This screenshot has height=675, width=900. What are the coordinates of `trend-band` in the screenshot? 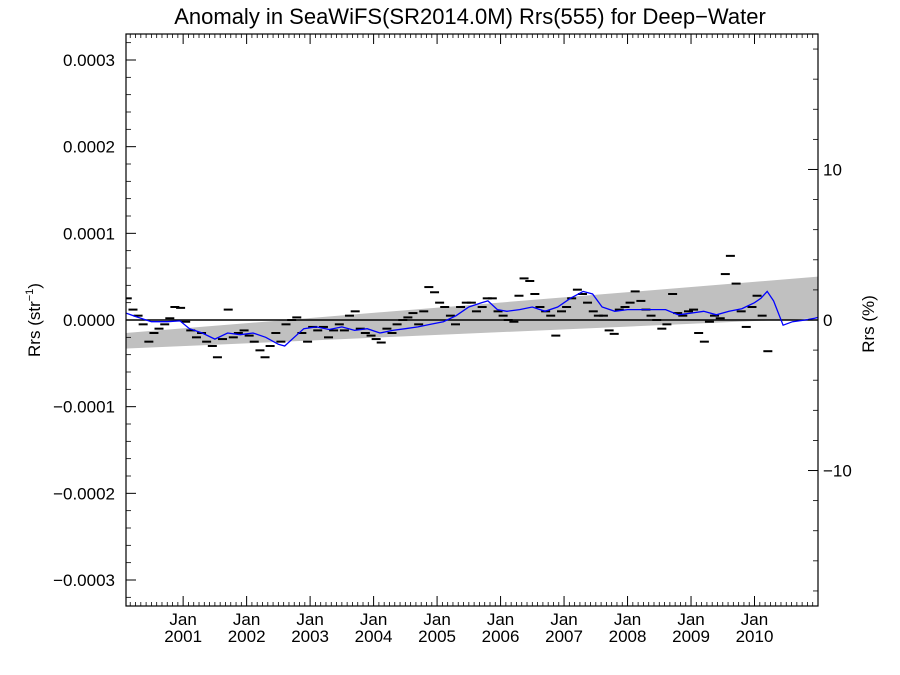 It's located at (472, 312).